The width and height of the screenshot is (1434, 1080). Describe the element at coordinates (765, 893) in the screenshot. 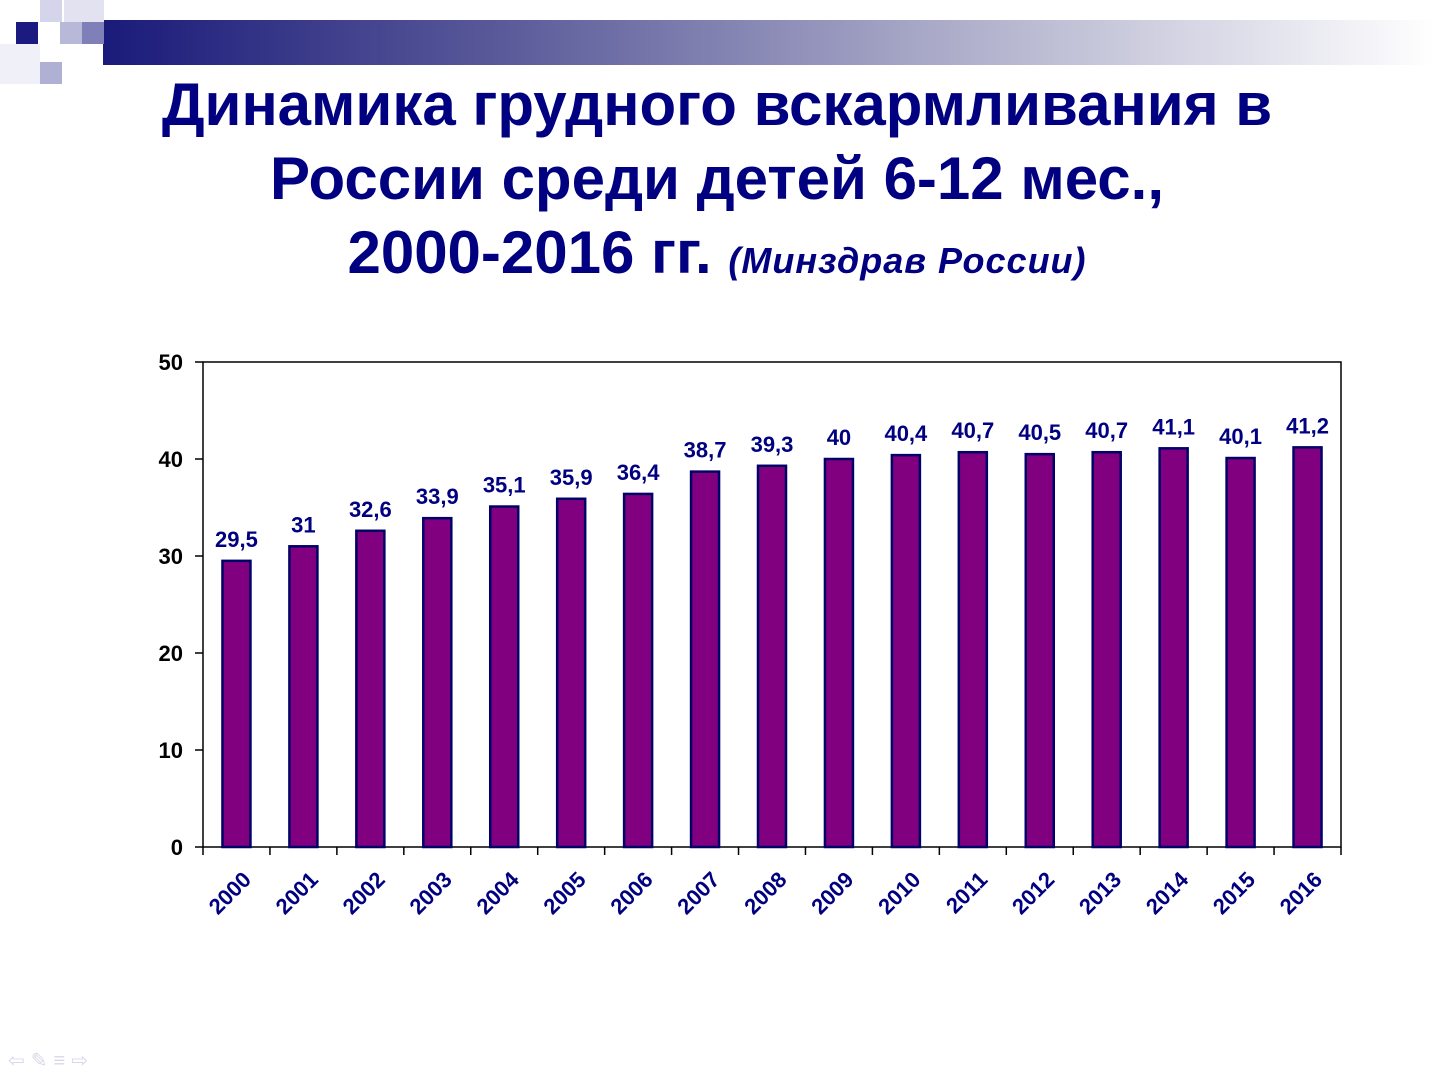

I see `x-category-label: 2008` at that location.